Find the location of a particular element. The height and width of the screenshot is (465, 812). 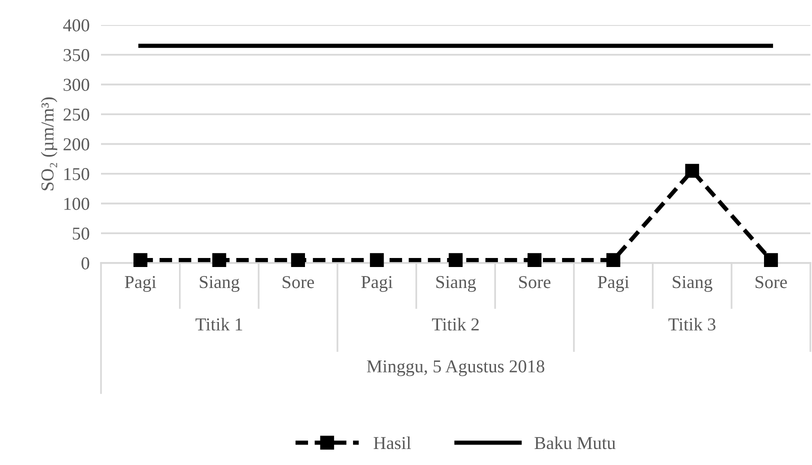

legend-label: Baku Mutu is located at coordinates (575, 443).